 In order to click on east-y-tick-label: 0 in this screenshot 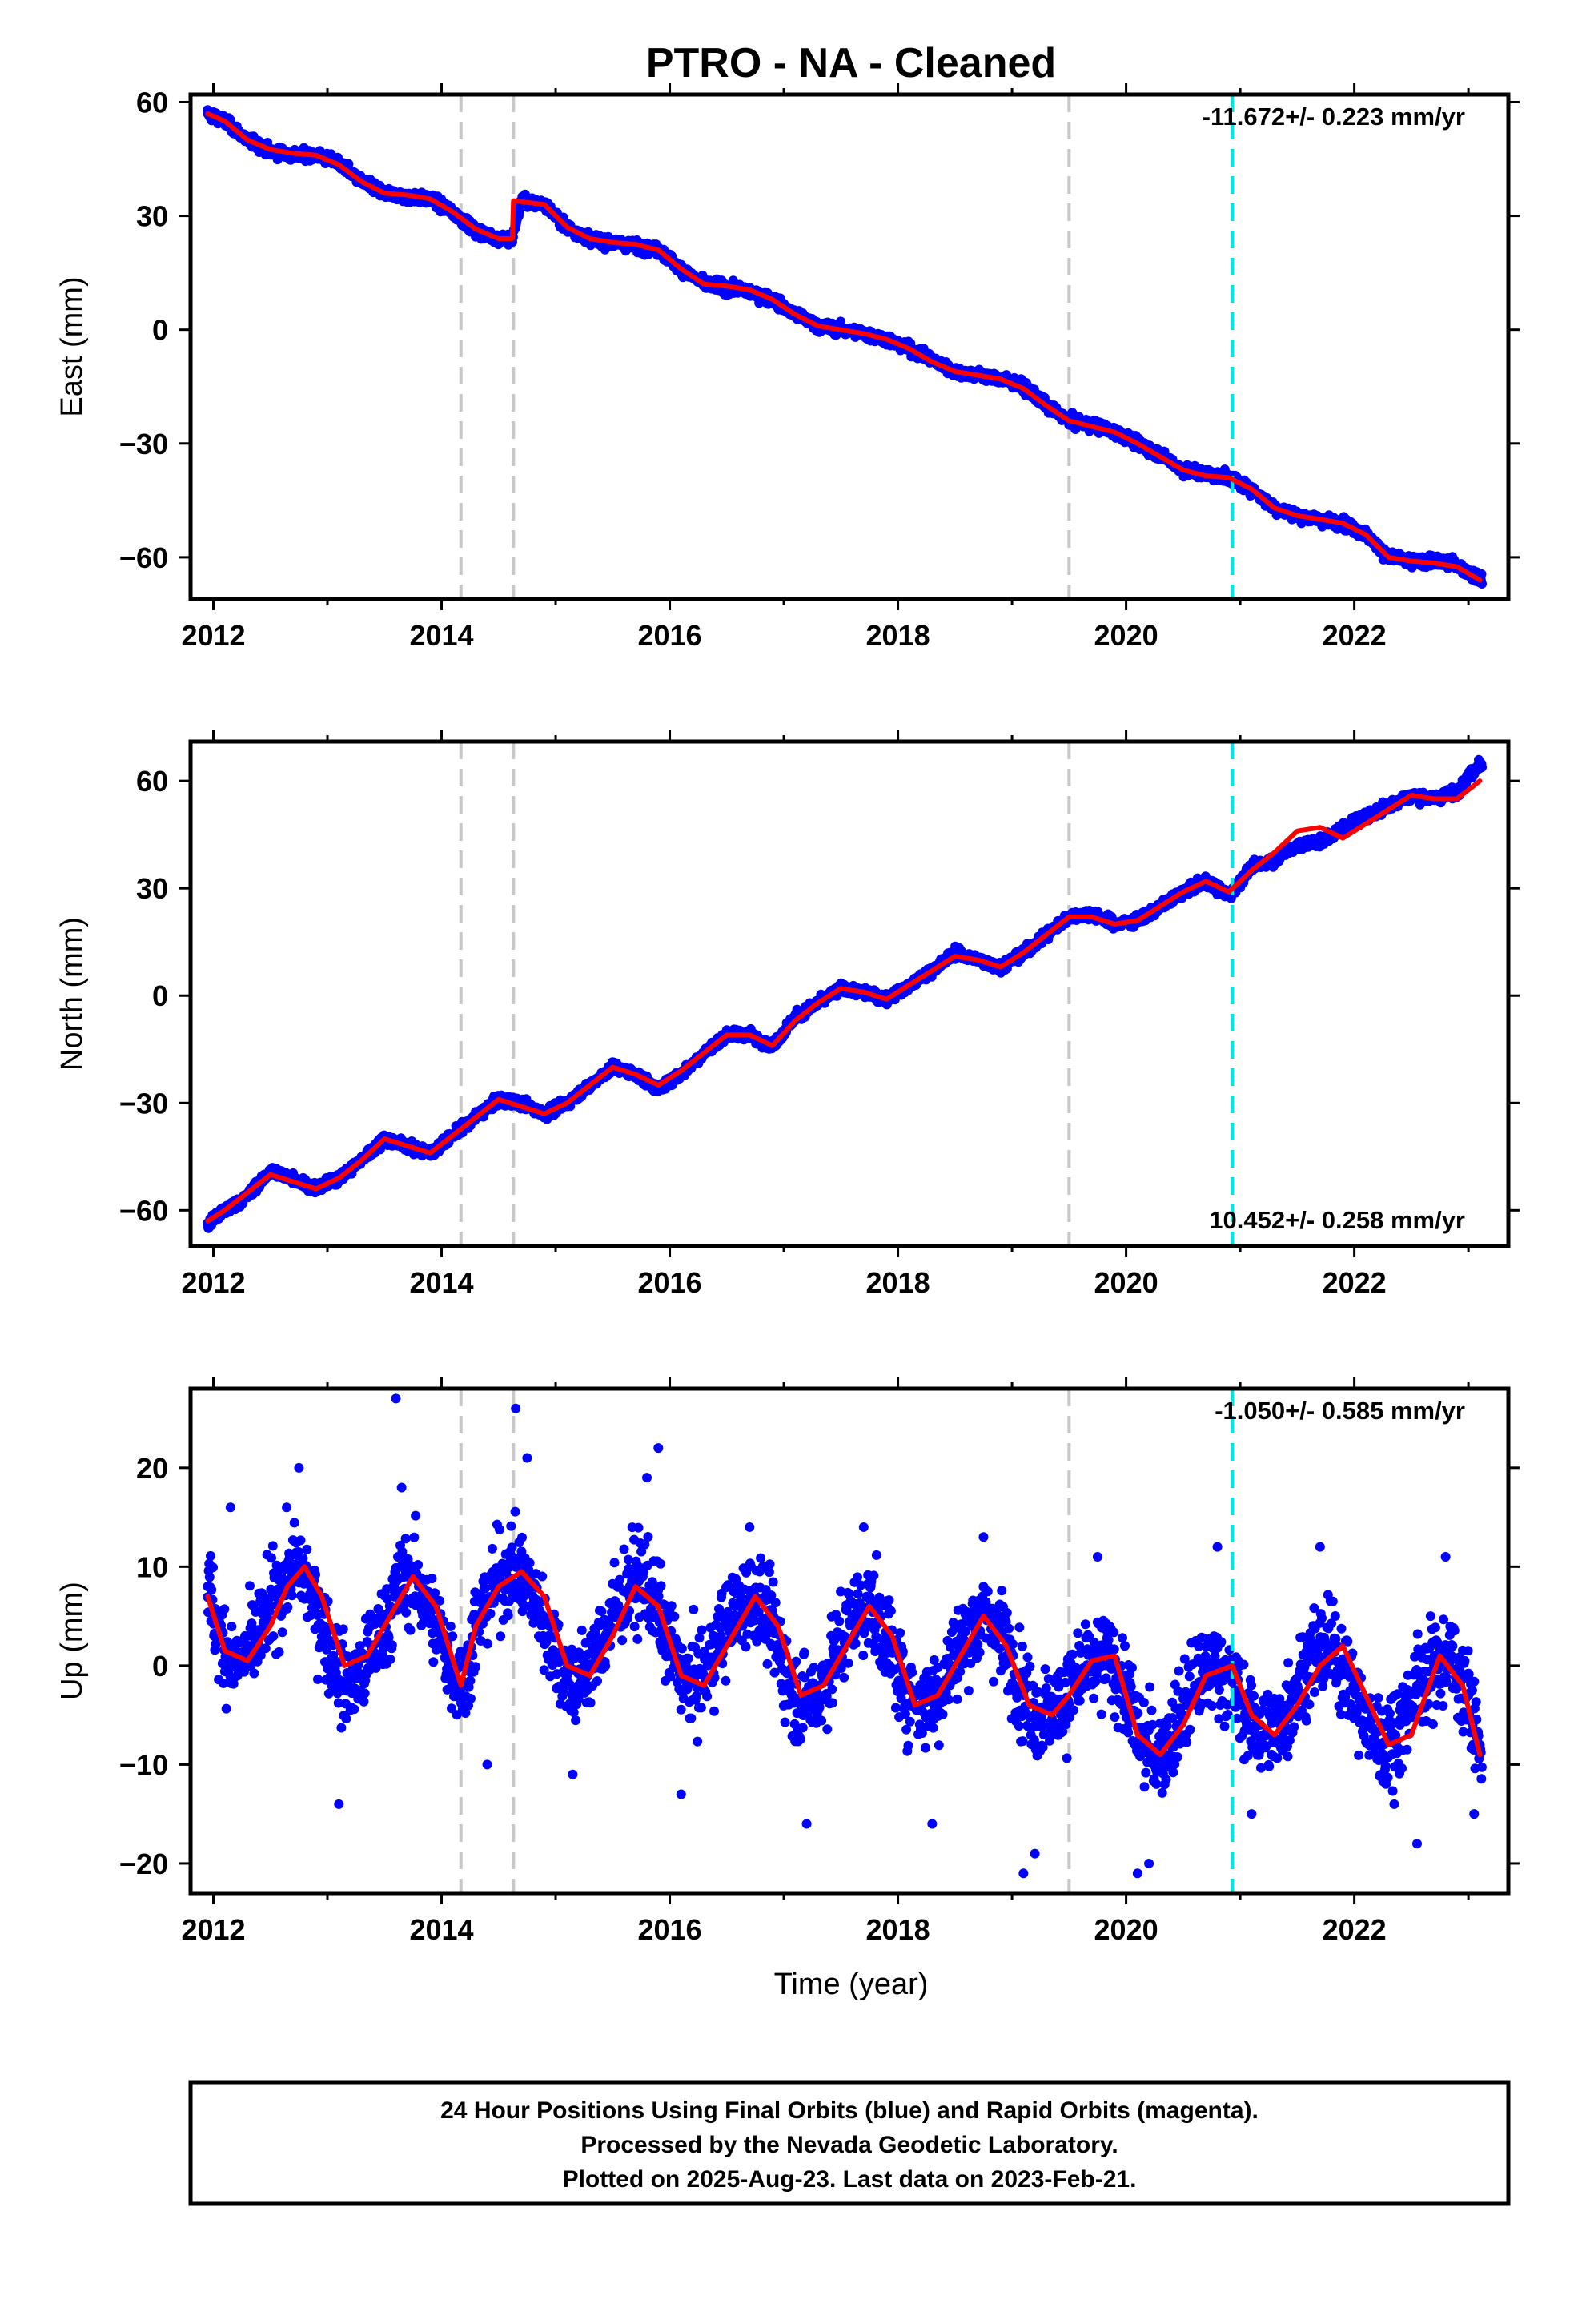, I will do `click(160, 330)`.